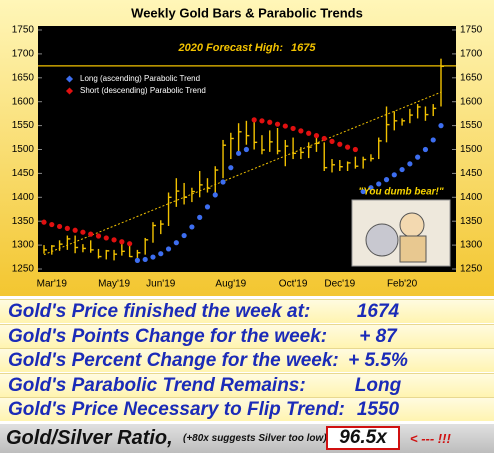  What do you see at coordinates (339, 284) in the screenshot?
I see `x-tick-label: Dec'19` at bounding box center [339, 284].